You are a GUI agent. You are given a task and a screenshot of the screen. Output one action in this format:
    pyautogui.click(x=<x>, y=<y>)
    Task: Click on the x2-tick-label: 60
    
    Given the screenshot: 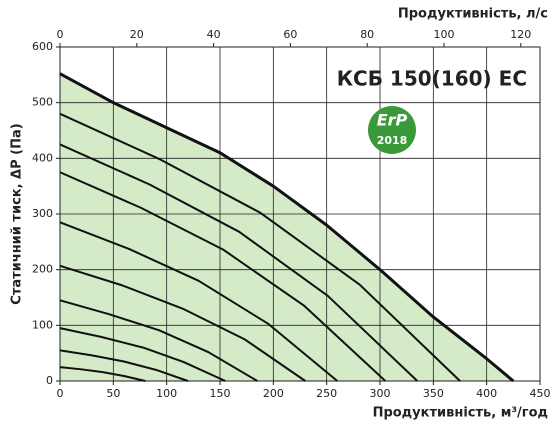 What is the action you would take?
    pyautogui.click(x=290, y=34)
    